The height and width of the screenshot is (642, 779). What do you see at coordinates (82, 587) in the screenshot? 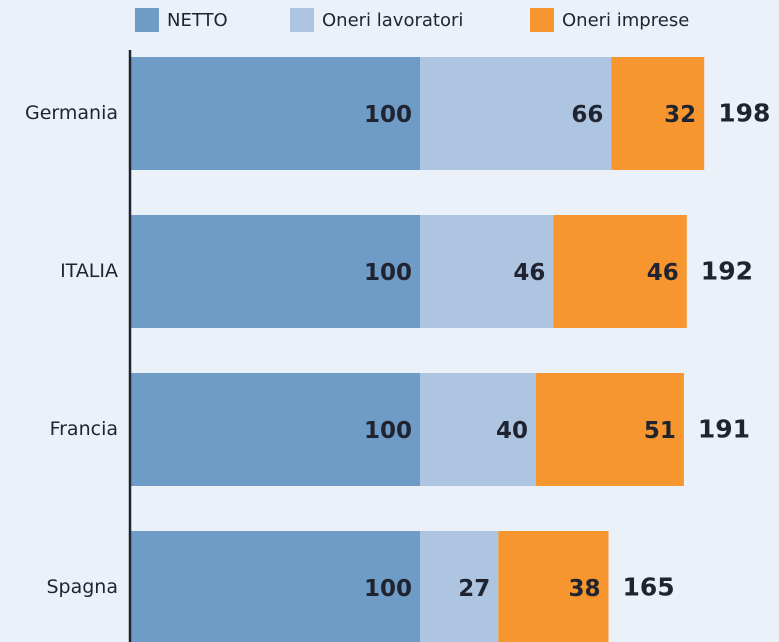
I see `category-label: Spagna` at bounding box center [82, 587].